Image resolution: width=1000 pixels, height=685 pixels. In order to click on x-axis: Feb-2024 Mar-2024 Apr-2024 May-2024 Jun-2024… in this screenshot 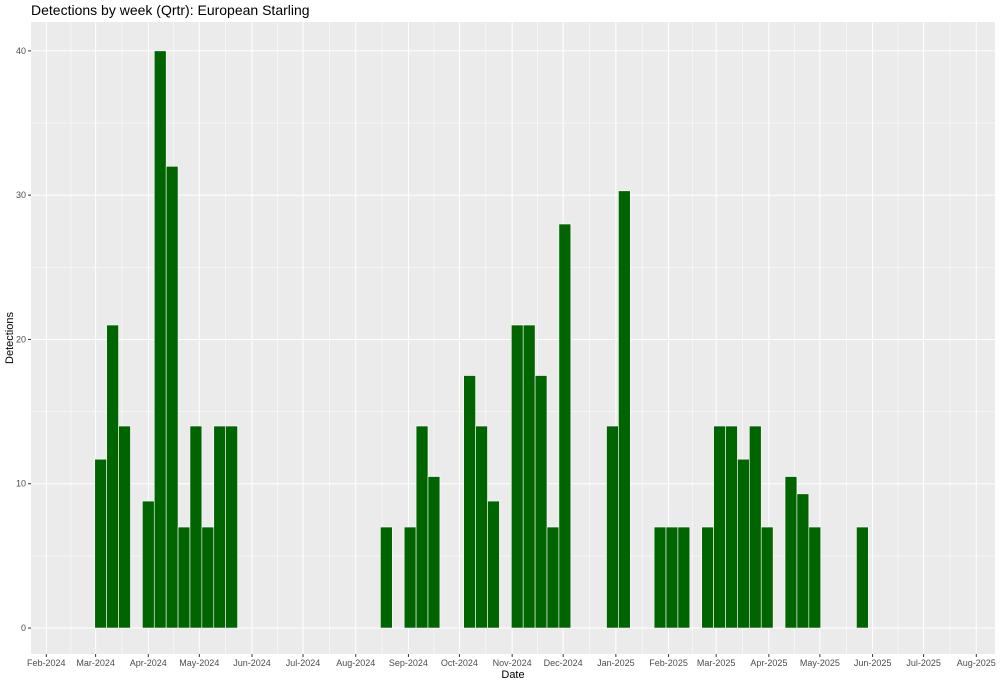, I will do `click(511, 661)`.